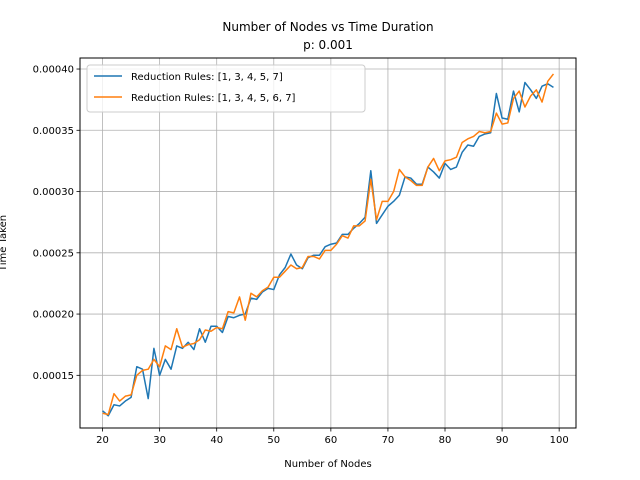 The height and width of the screenshot is (480, 640). I want to click on y-tick-label: 0.00040, so click(53, 70).